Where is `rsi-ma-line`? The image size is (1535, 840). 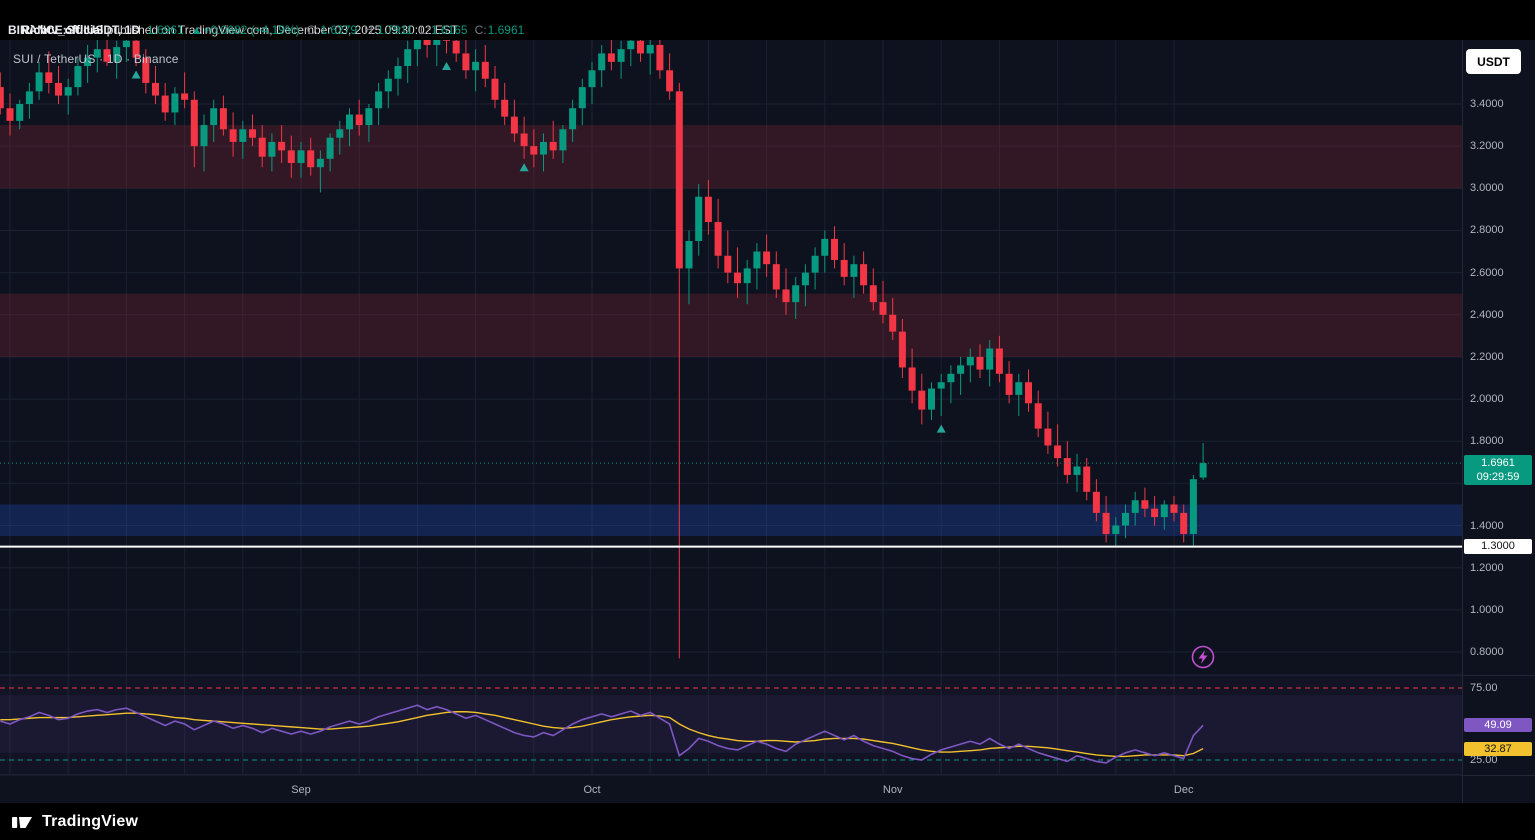 rsi-ma-line is located at coordinates (602, 734).